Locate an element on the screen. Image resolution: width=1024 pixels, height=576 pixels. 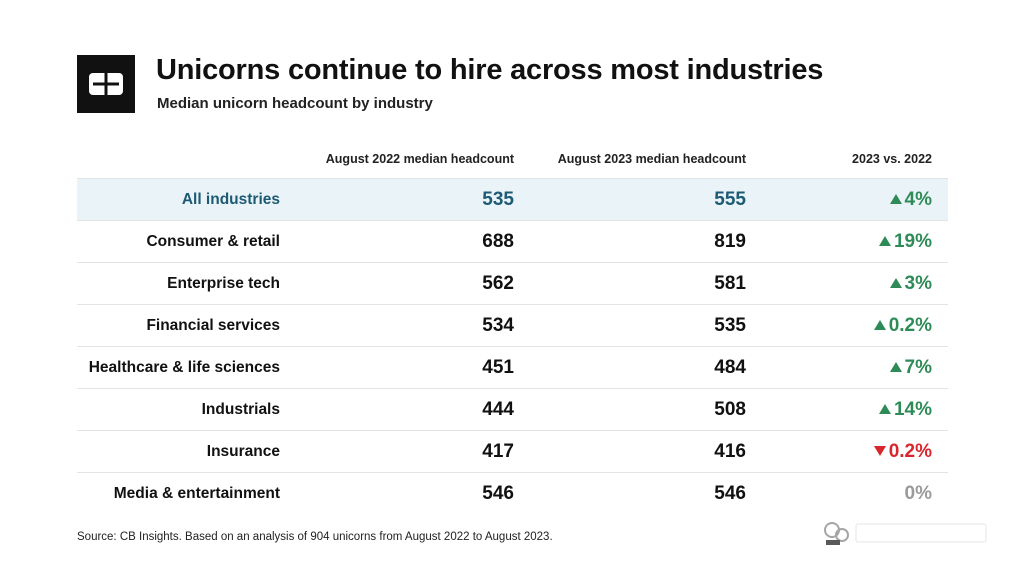
watermark is located at coordinates (910, 533).